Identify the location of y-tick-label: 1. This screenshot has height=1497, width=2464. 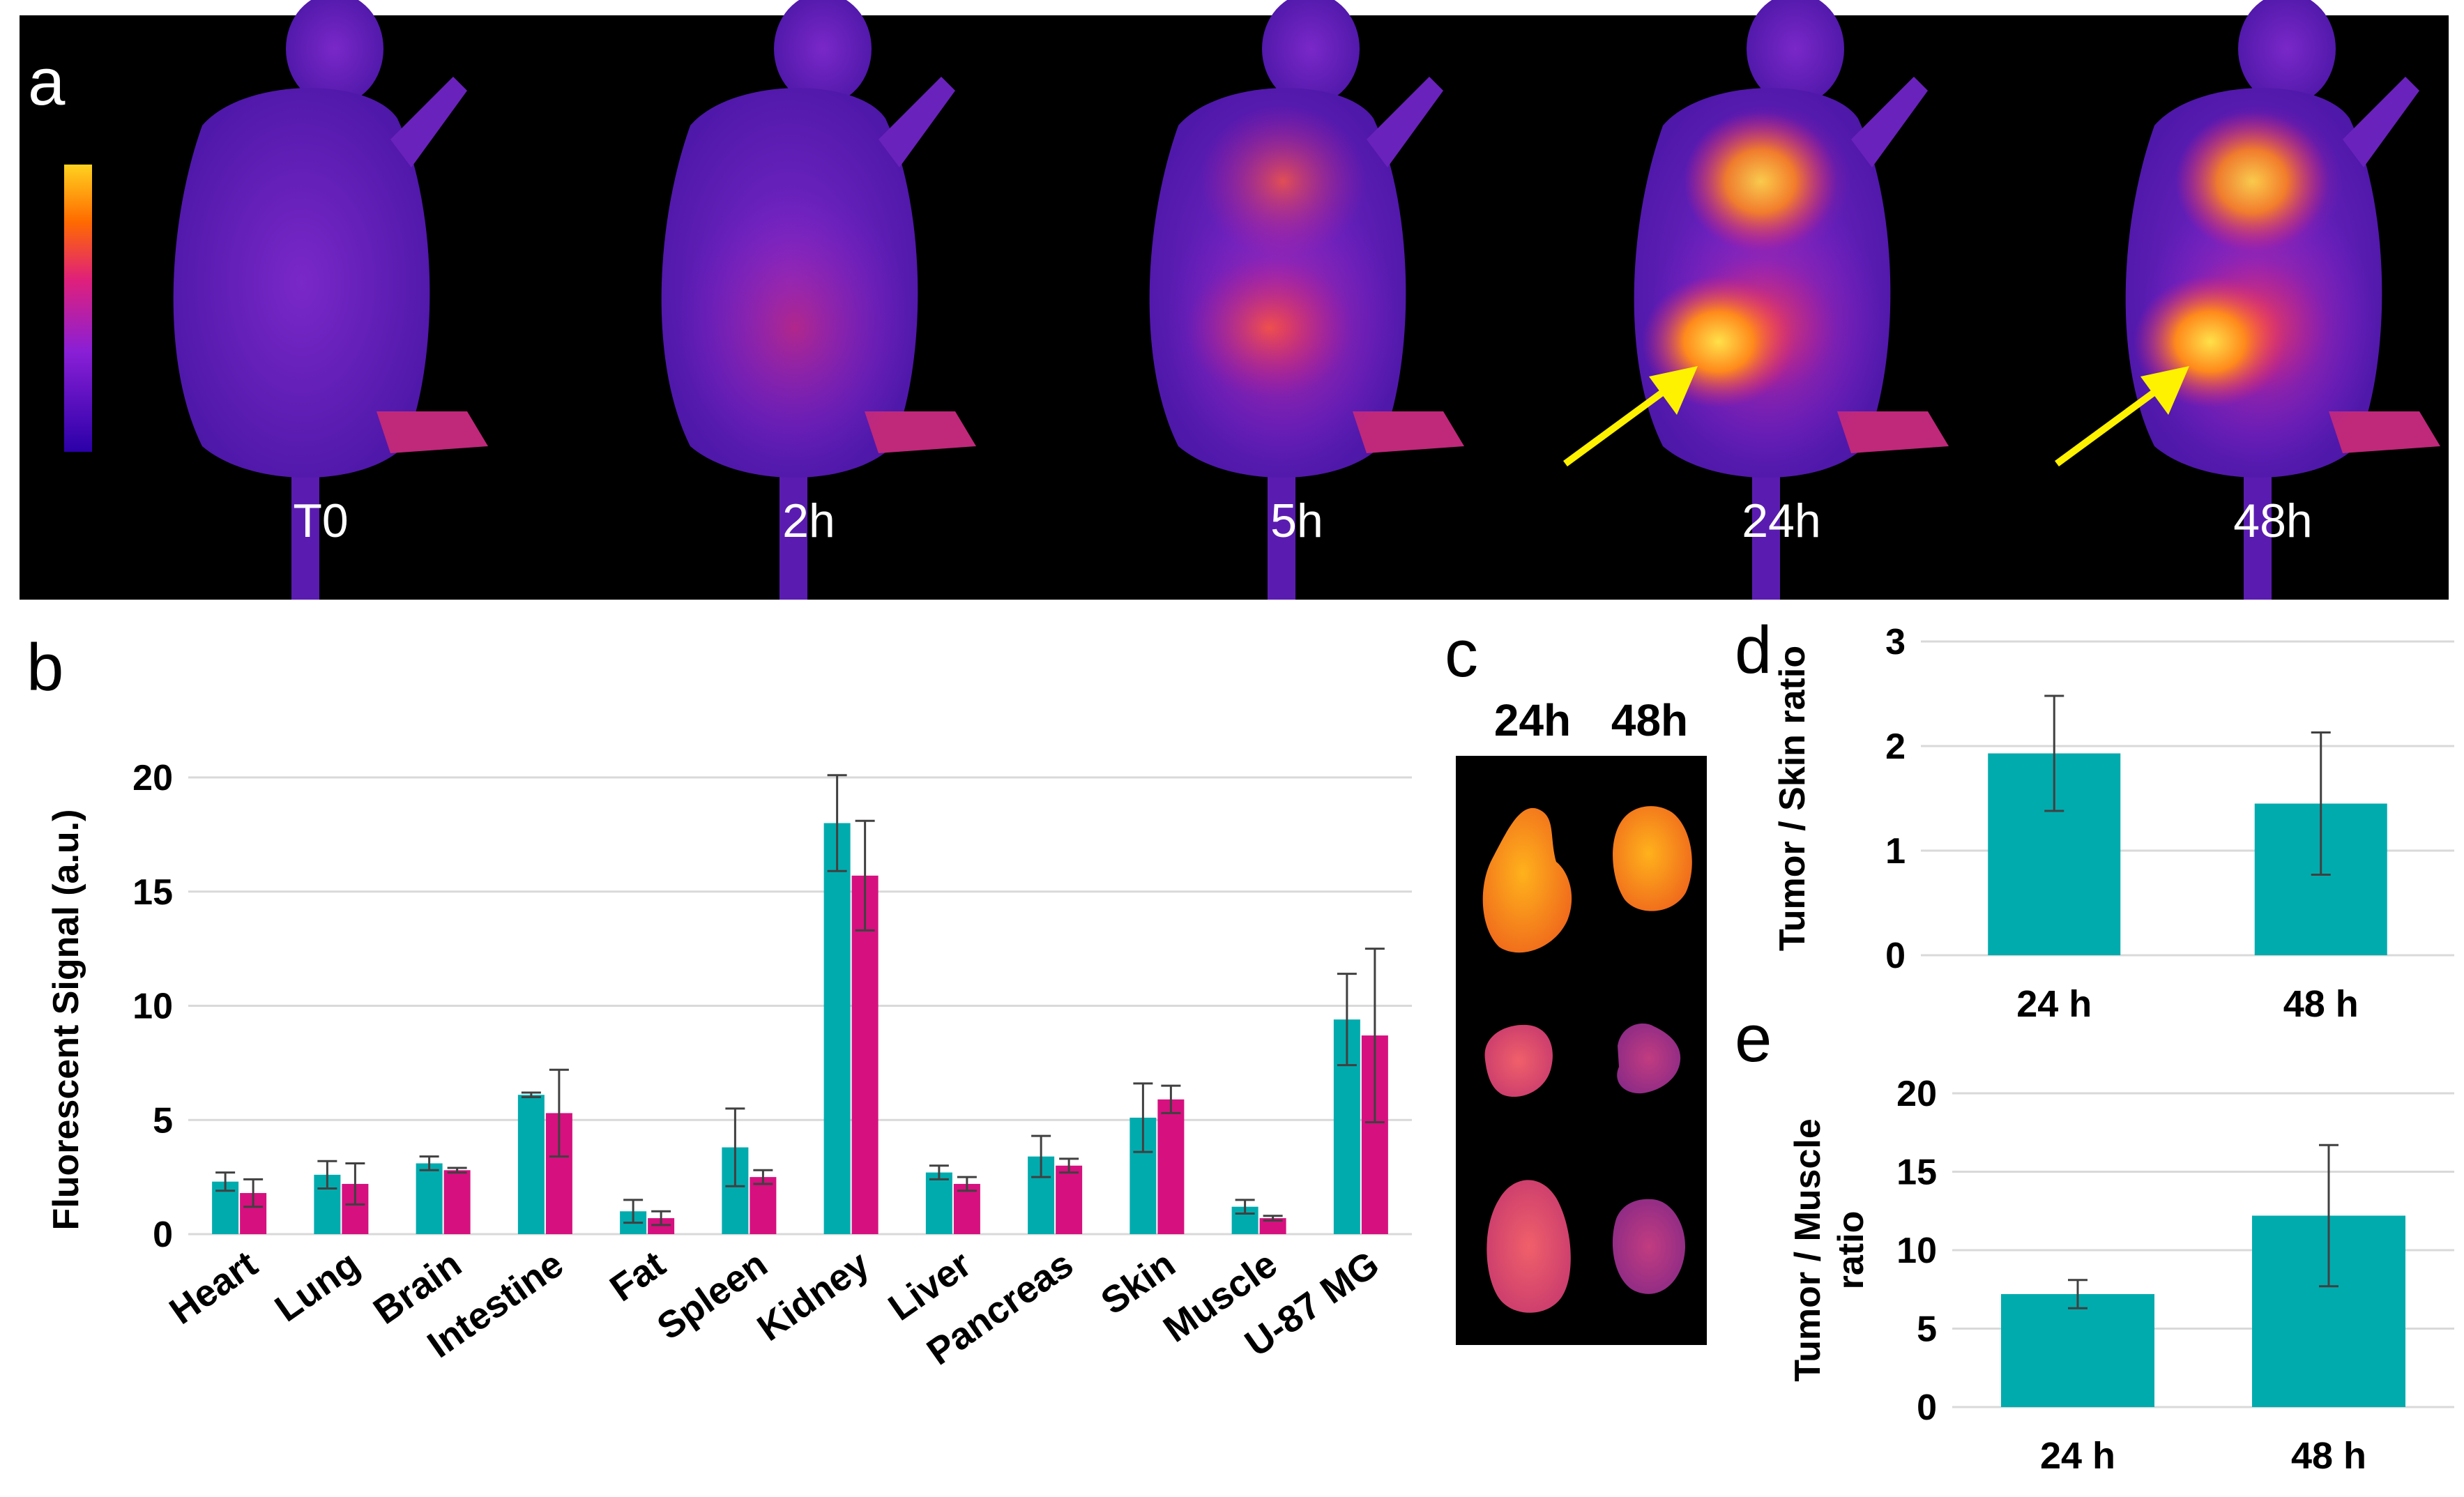
(1895, 851).